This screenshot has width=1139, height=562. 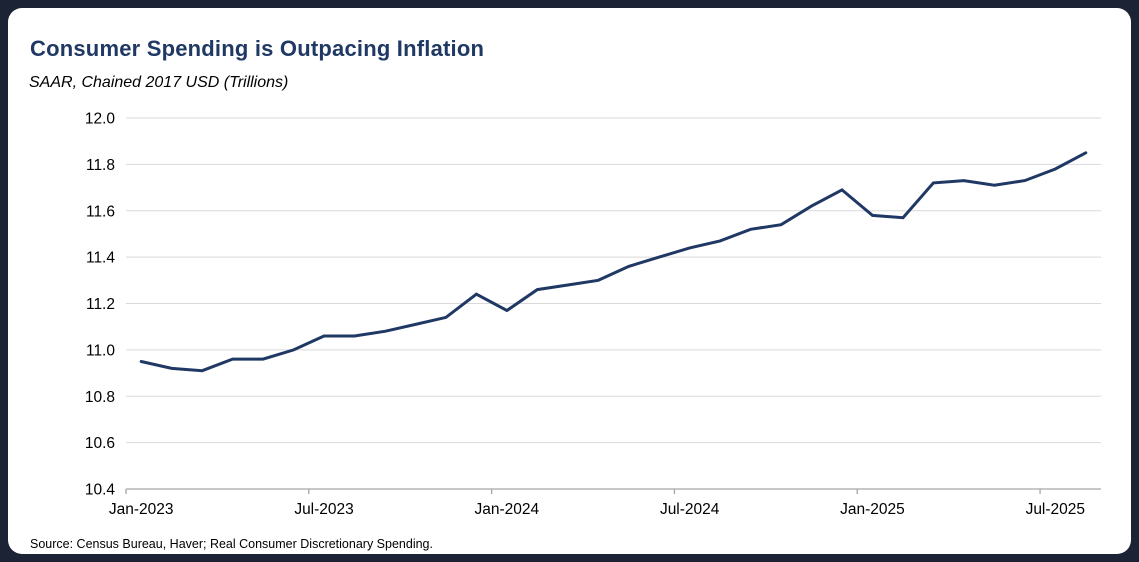 What do you see at coordinates (100, 165) in the screenshot?
I see `y-tick-label: 11.8` at bounding box center [100, 165].